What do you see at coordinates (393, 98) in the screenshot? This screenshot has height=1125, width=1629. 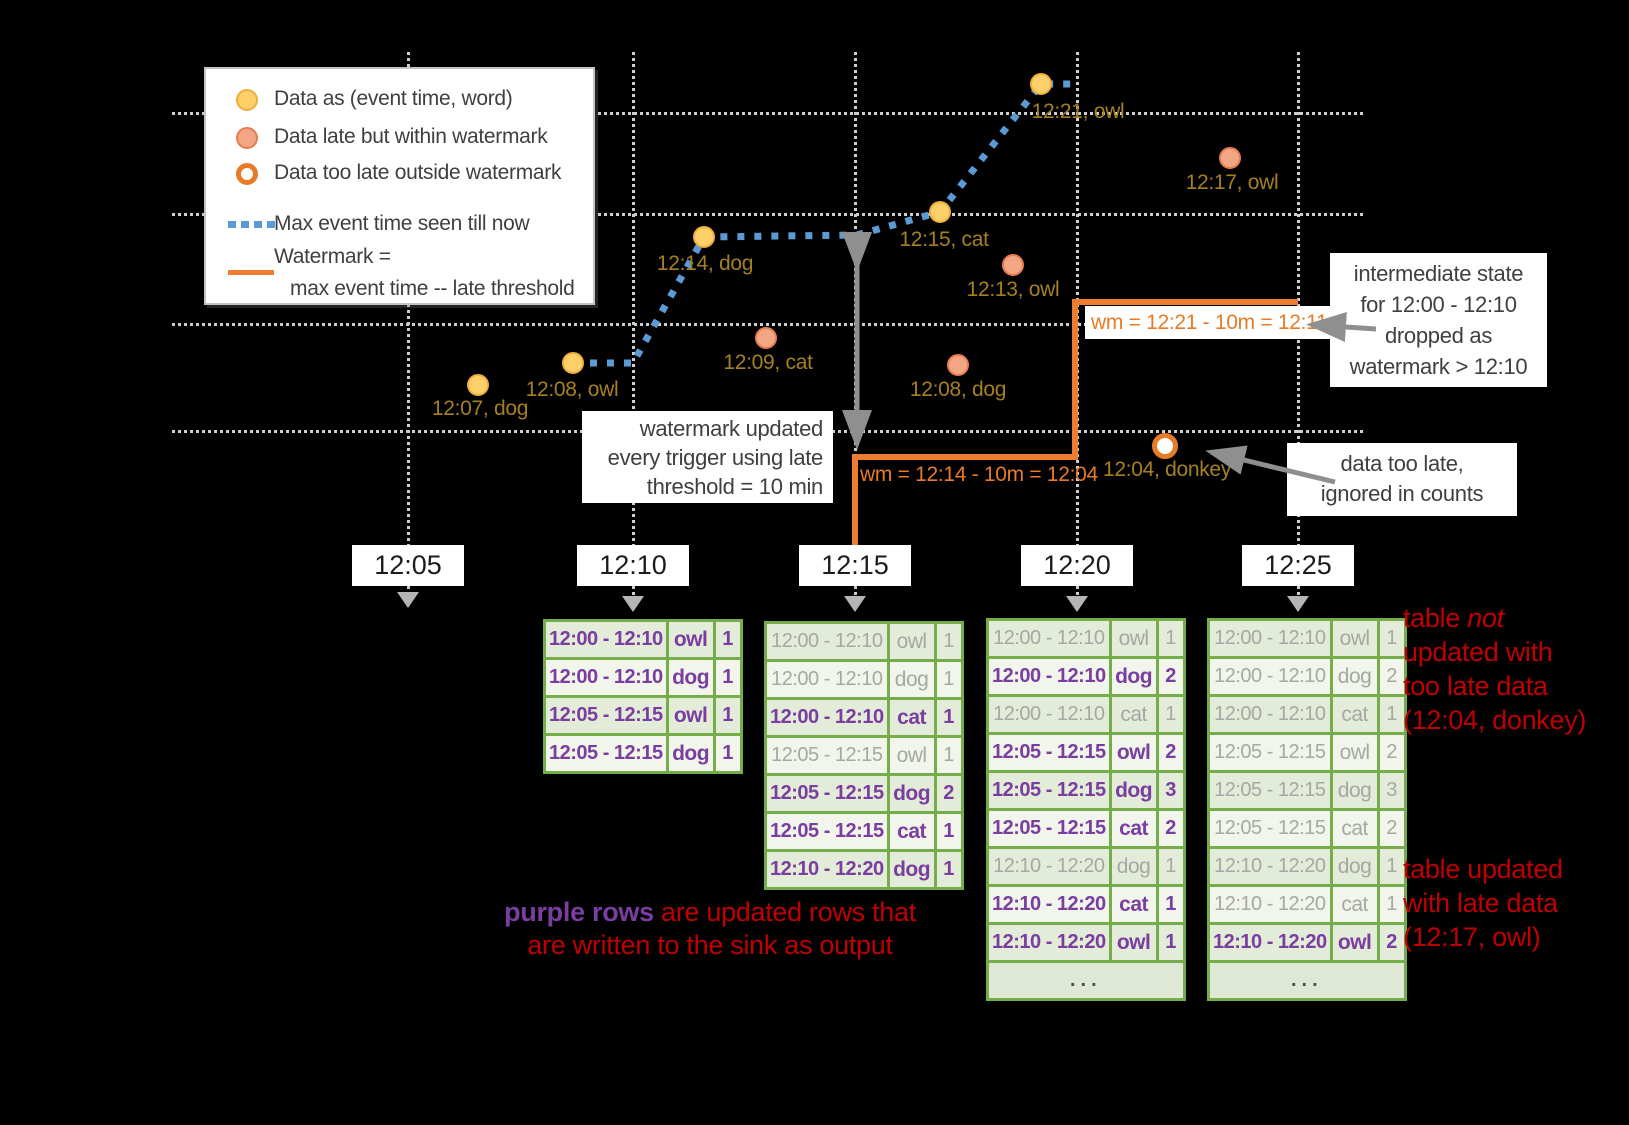 I see `legend-label: Data as (event time, word)` at bounding box center [393, 98].